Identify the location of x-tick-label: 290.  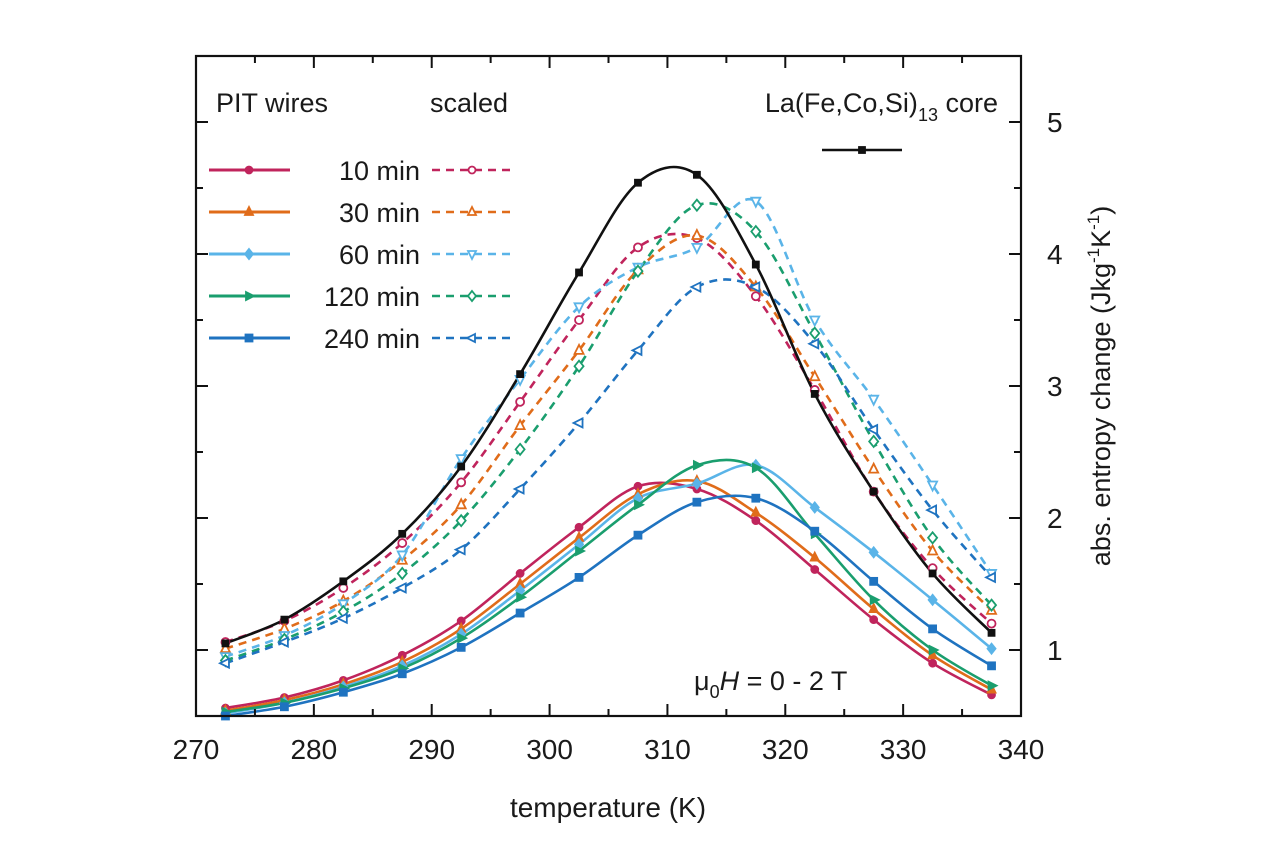
(431, 749).